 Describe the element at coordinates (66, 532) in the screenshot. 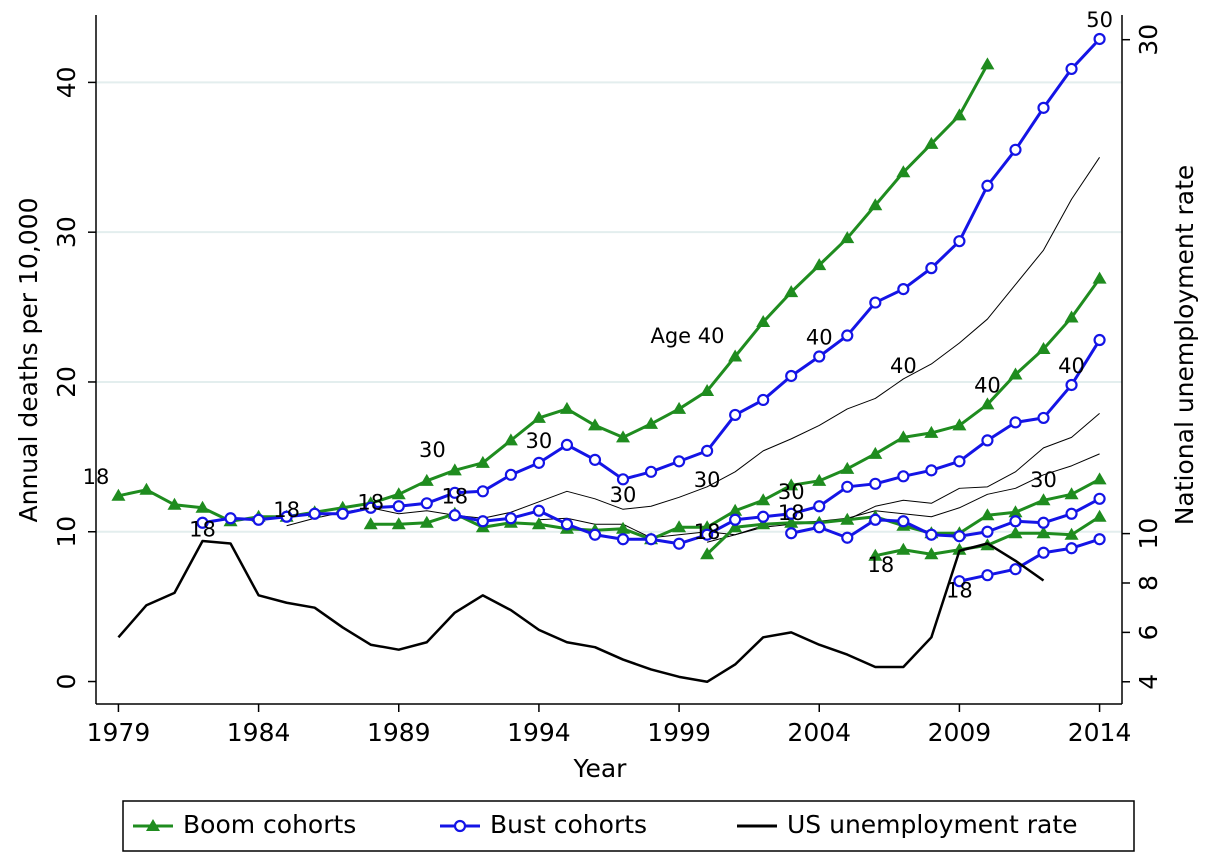

I see `y-tick-label: 10` at that location.